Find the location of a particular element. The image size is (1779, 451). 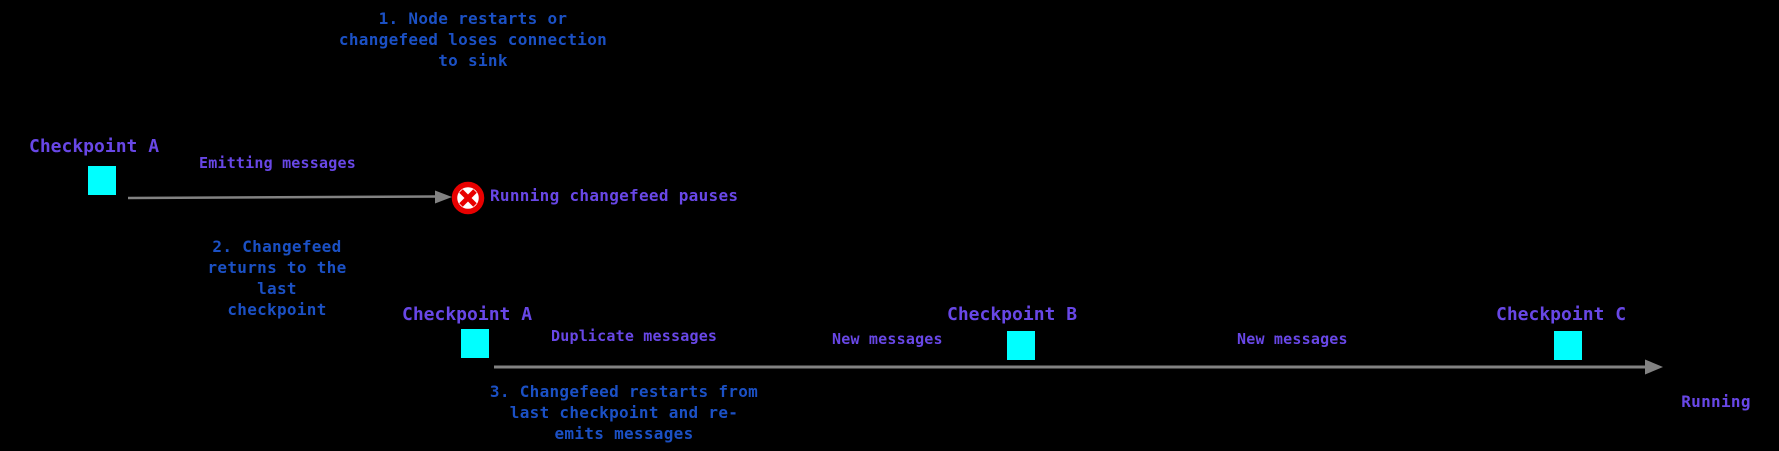

timeline-1-arrowhead-icon is located at coordinates (443, 197).